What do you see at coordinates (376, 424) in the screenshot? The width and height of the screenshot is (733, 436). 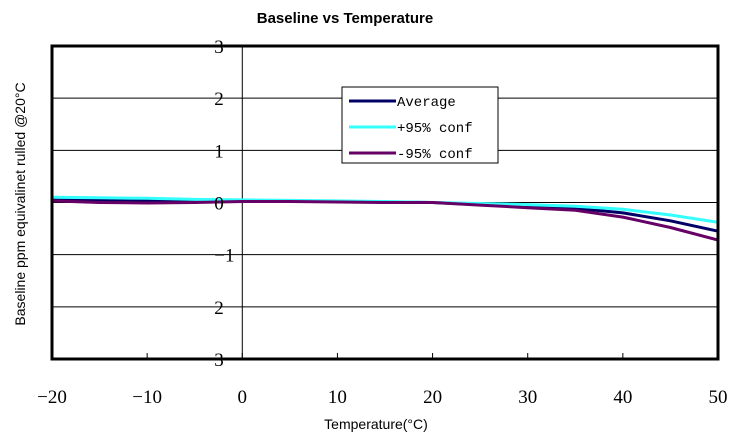 I see `x-axis-title: Temperature(°C)` at bounding box center [376, 424].